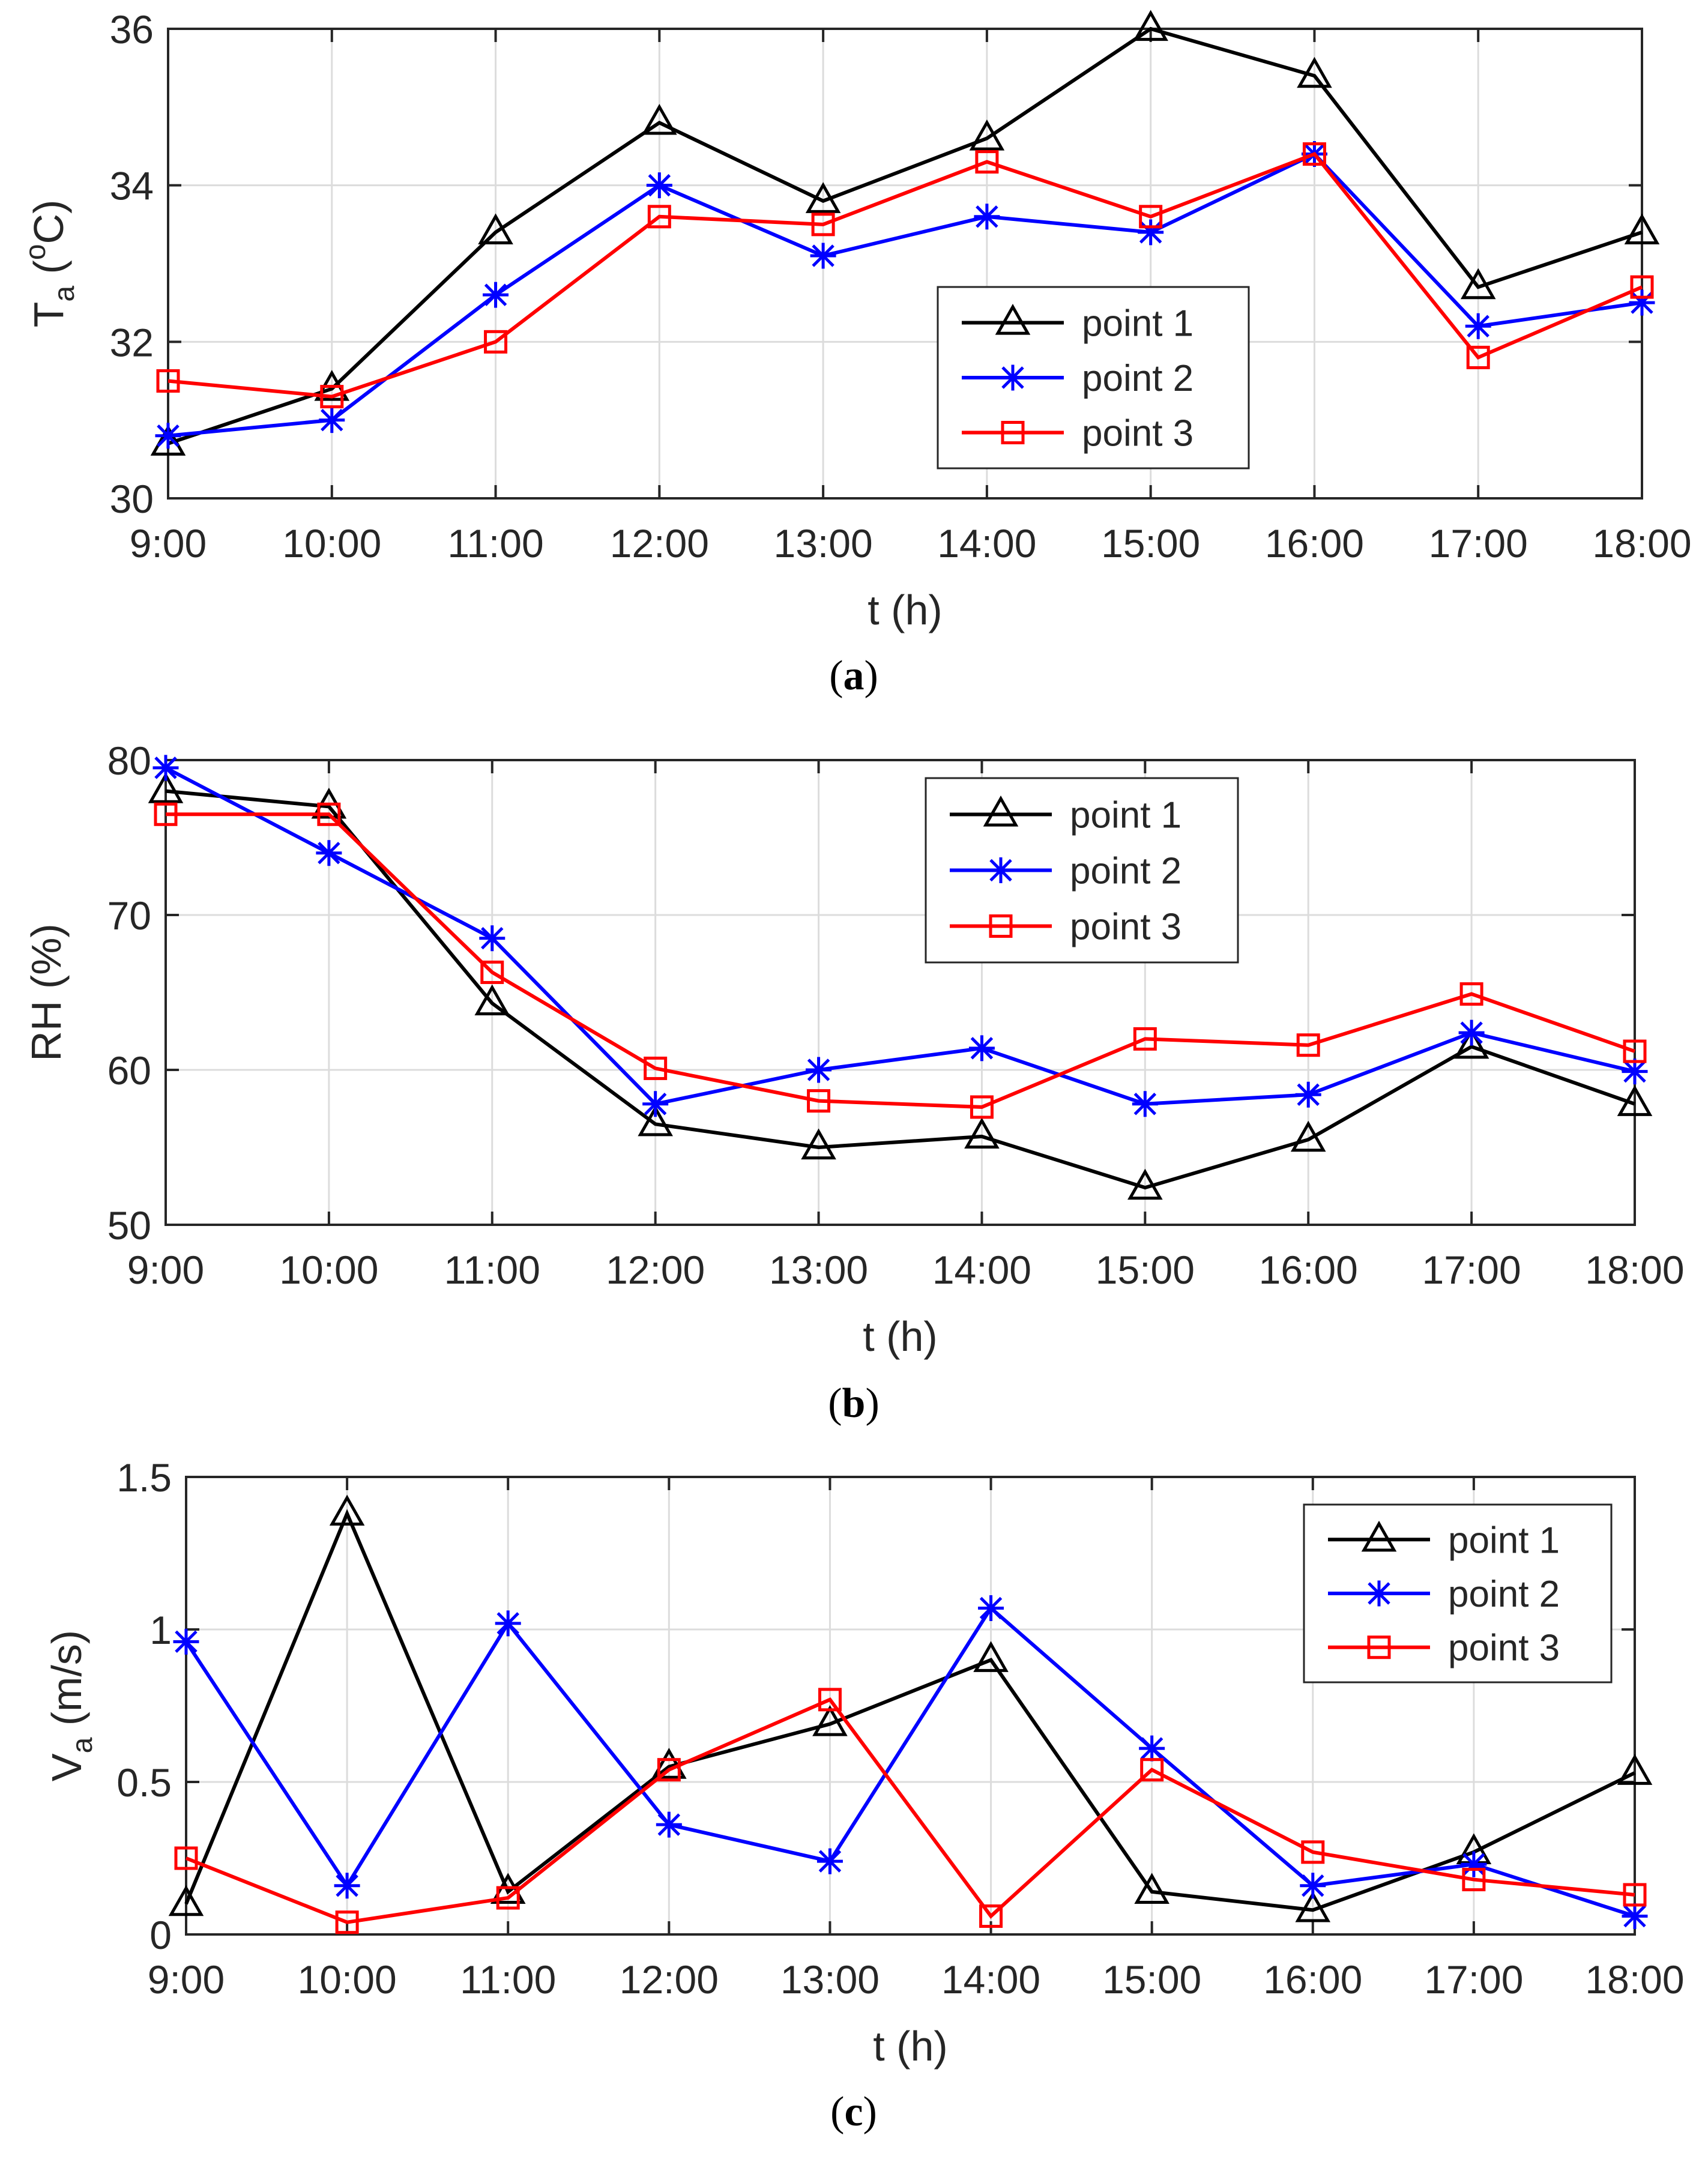  I want to click on legend-label: point 2, so click(1504, 1594).